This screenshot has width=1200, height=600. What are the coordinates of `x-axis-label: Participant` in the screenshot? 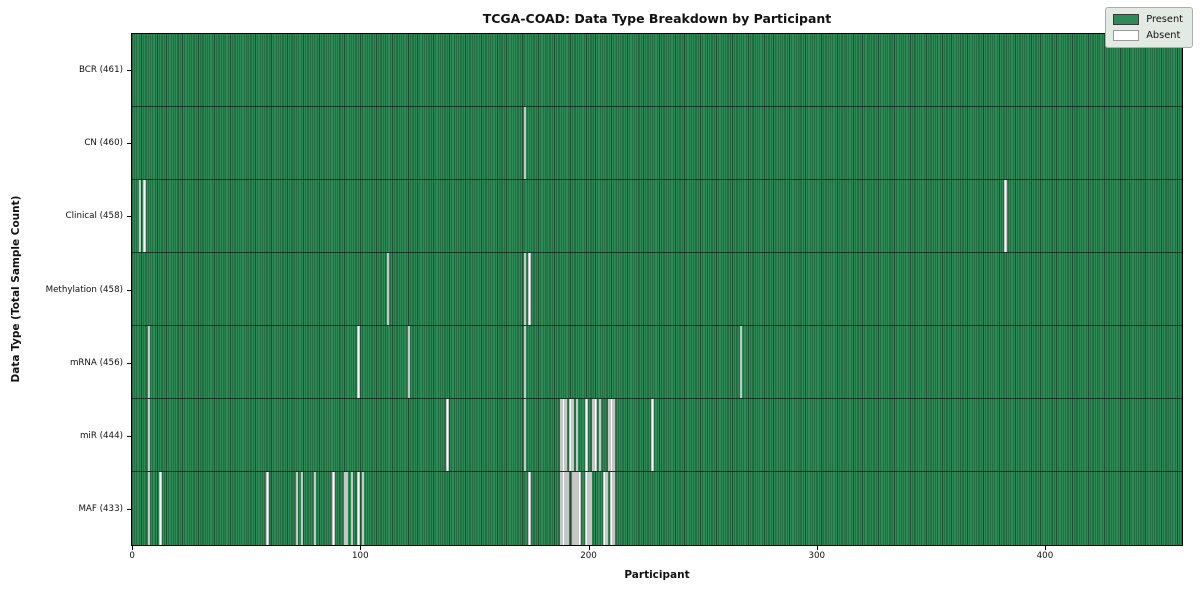 It's located at (657, 575).